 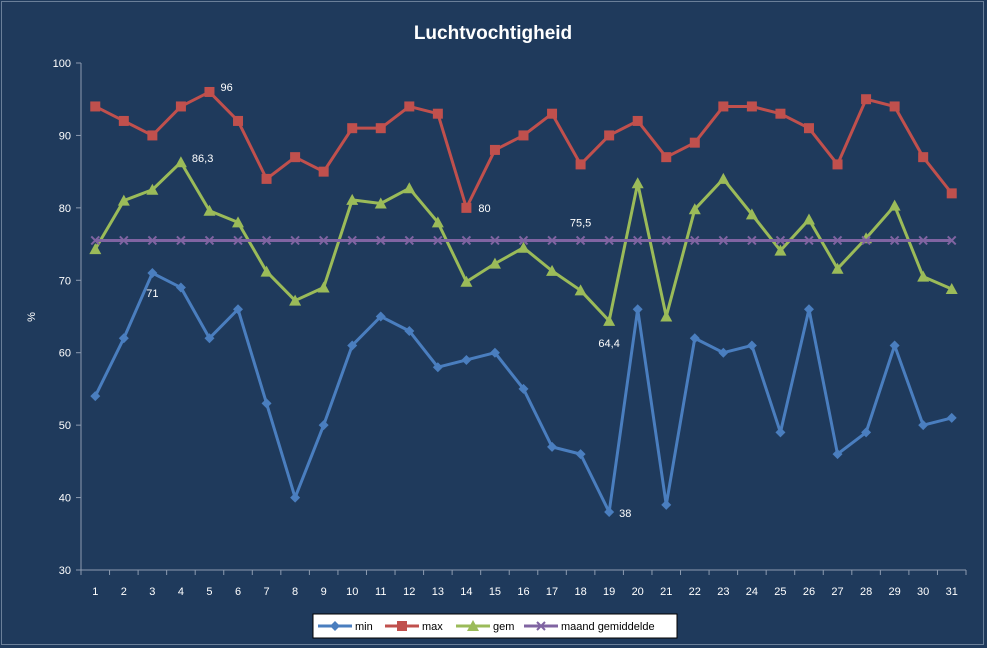 I want to click on legend-item-min: min, so click(x=345, y=627).